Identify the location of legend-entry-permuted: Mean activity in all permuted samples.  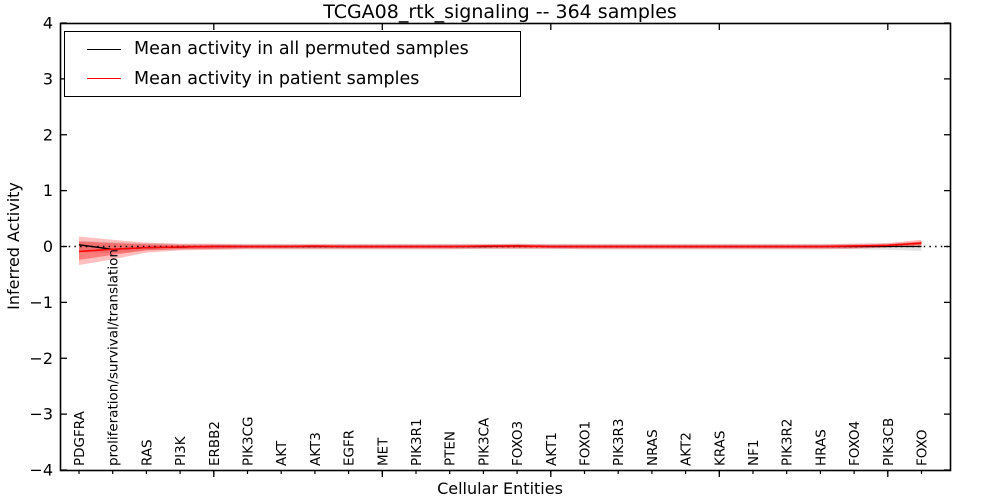
(292, 49).